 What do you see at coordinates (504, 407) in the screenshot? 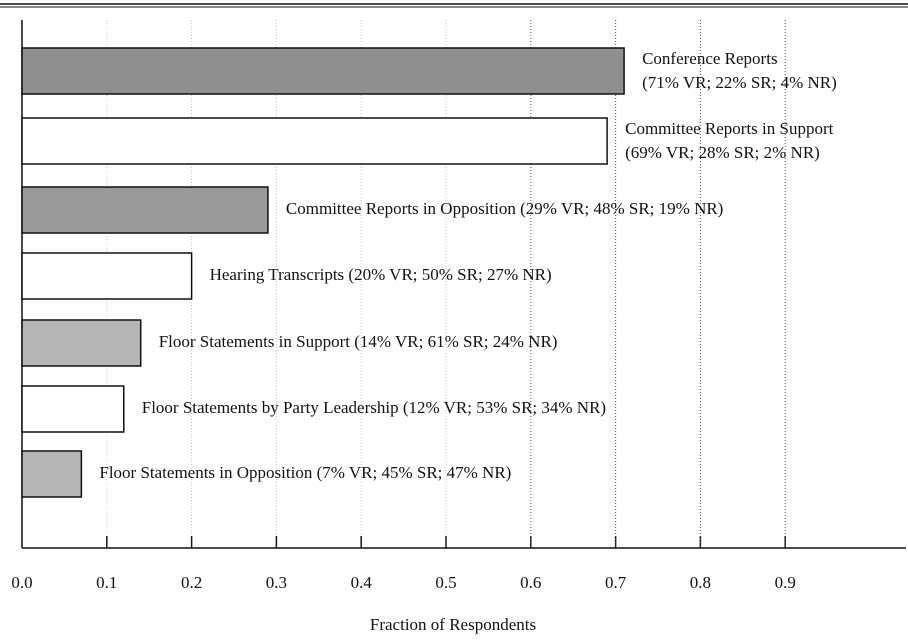
I see `bar-value-label: (12% VR; 53% SR; 34% NR)` at bounding box center [504, 407].